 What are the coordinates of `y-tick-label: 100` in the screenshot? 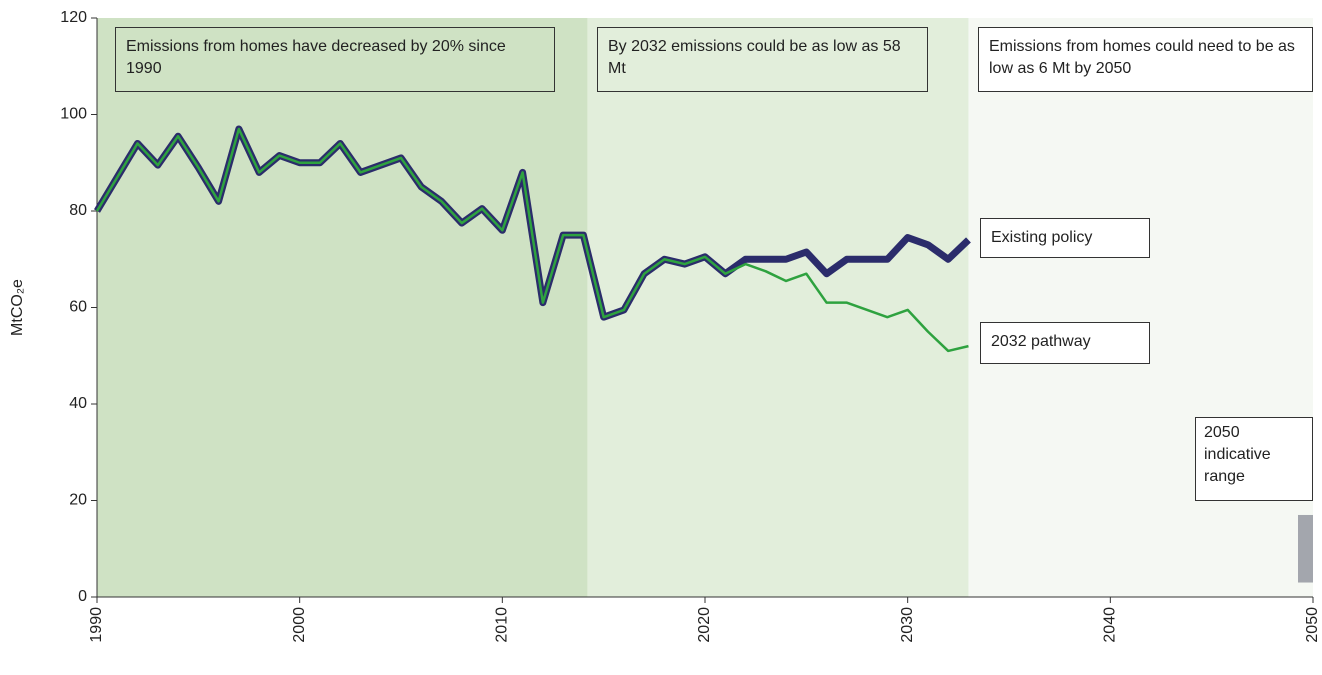 It's located at (73, 114).